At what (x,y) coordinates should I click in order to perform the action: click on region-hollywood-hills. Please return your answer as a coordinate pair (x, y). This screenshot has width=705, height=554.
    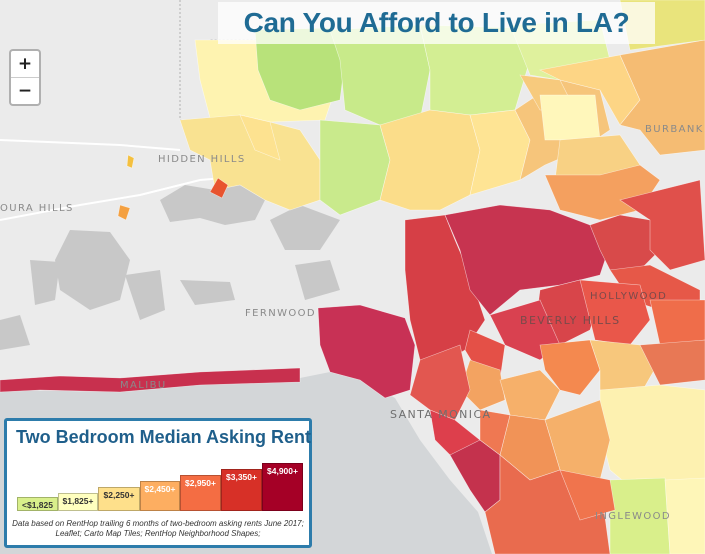
    Looking at the image, I should click on (625, 242).